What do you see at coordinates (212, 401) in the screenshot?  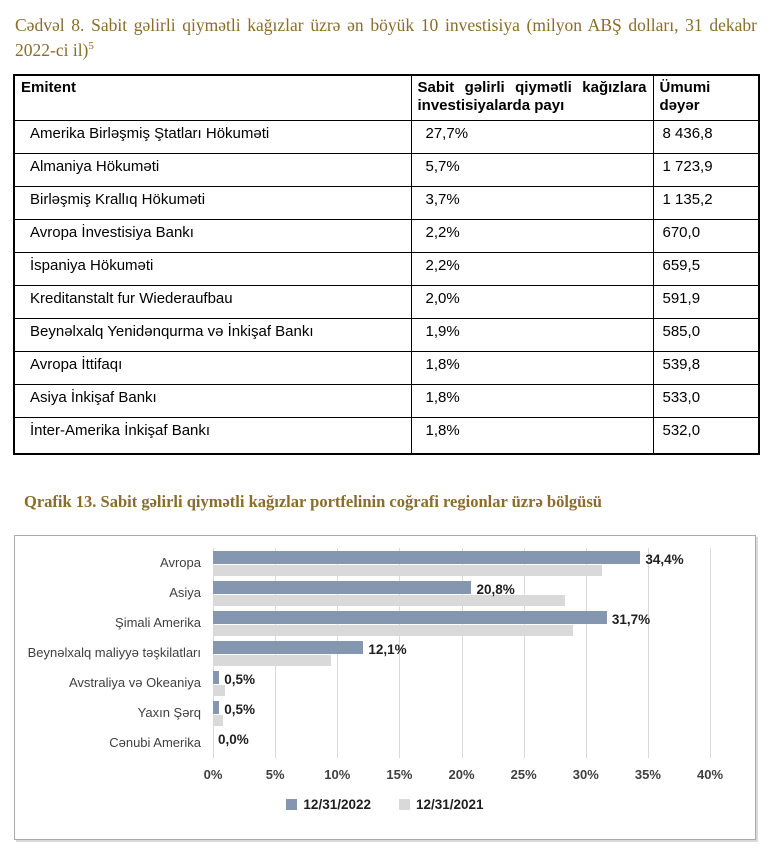 I see `emitent-cell: Asiya İnkişaf Bankı` at bounding box center [212, 401].